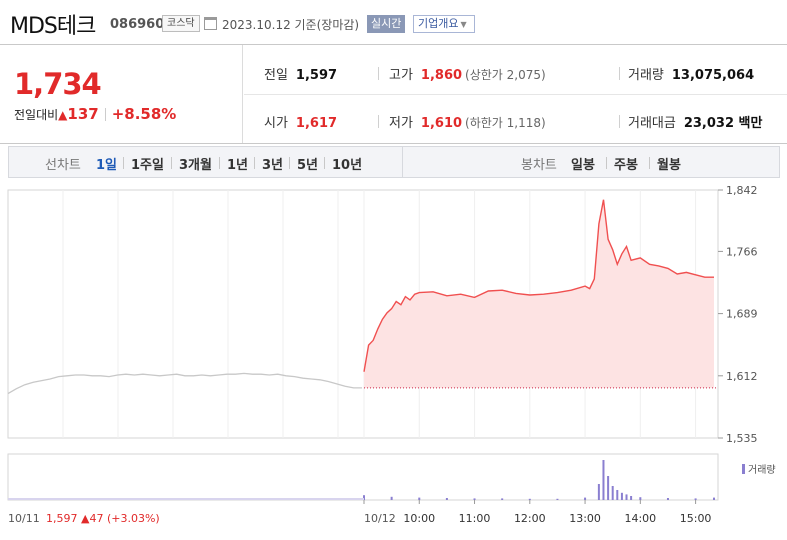 Image resolution: width=787 pixels, height=540 pixels. Describe the element at coordinates (742, 314) in the screenshot. I see `y-tick-label: 1,689` at that location.